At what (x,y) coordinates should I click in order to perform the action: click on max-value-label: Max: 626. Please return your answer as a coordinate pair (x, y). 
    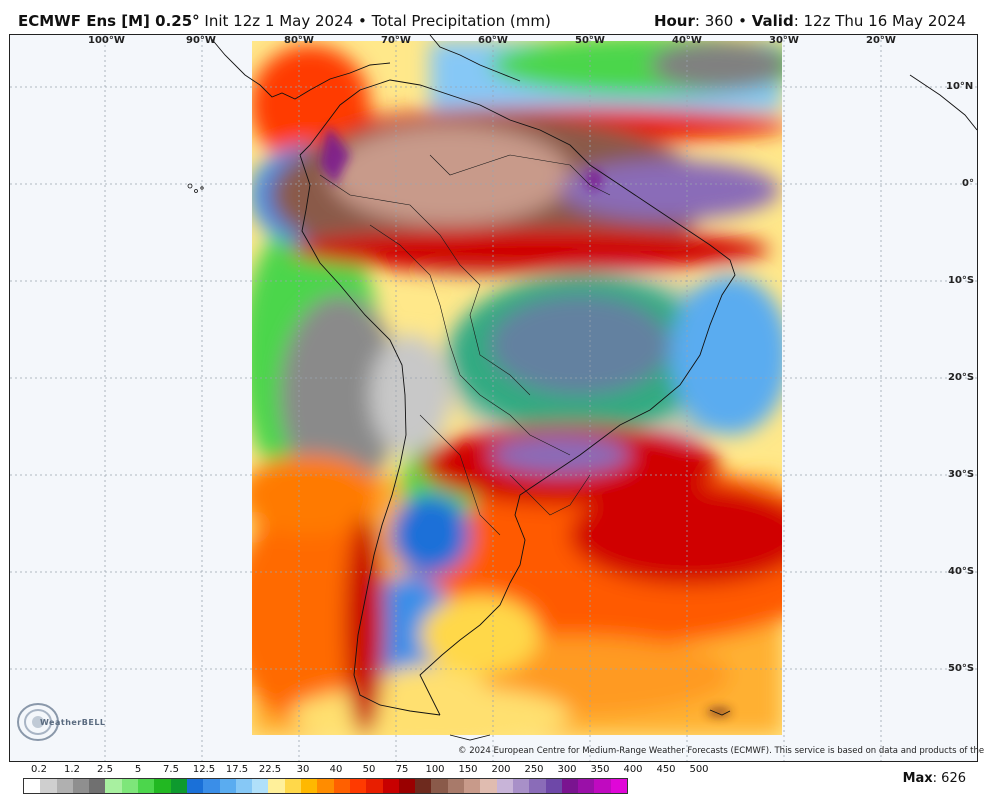
    Looking at the image, I should click on (934, 778).